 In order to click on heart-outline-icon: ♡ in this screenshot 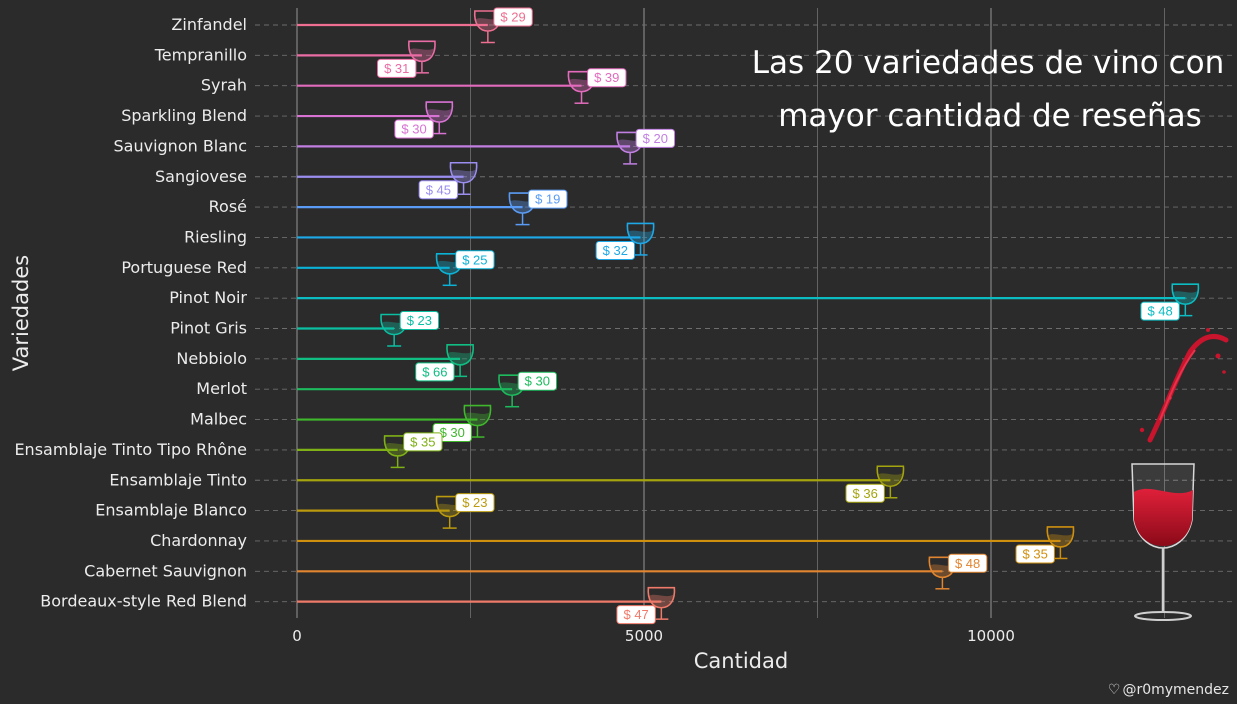, I will do `click(1114, 690)`.